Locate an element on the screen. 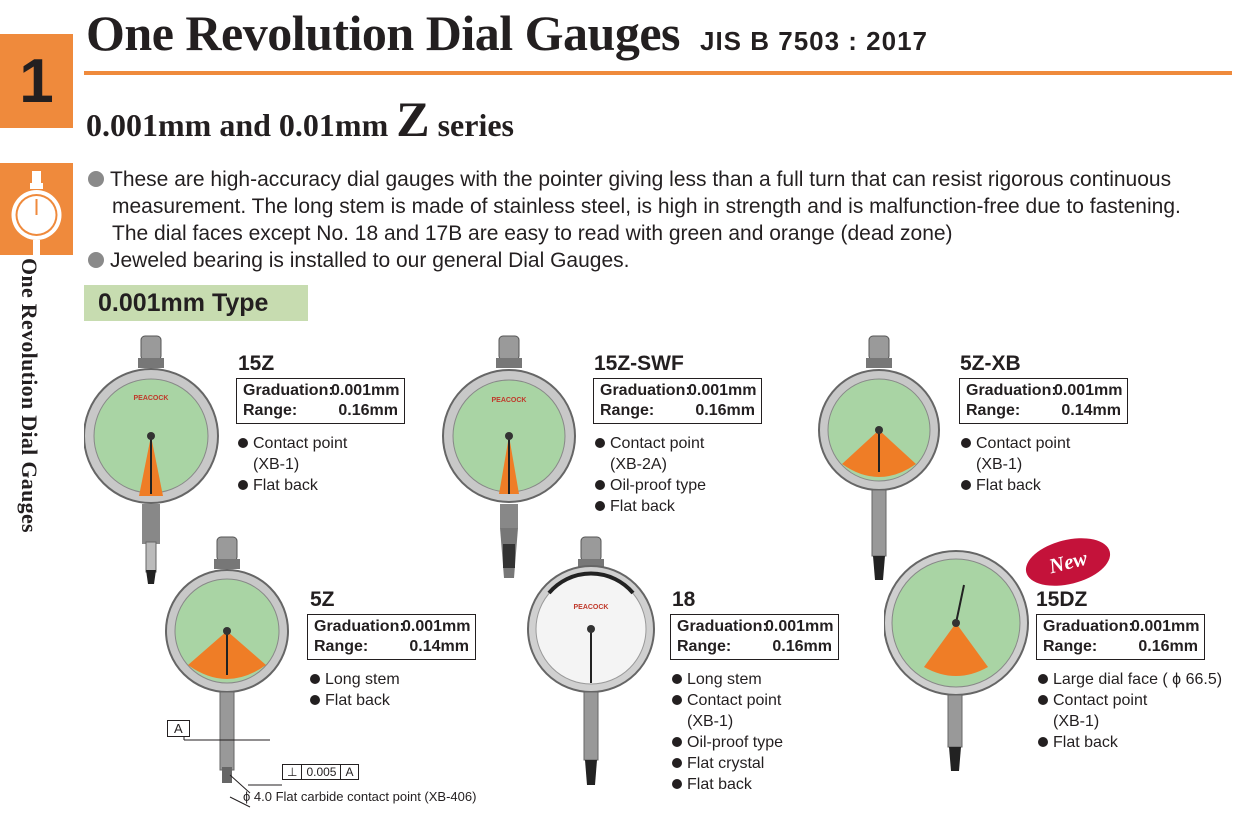 The image size is (1243, 831). gauge-image-15DZ is located at coordinates (956, 660).